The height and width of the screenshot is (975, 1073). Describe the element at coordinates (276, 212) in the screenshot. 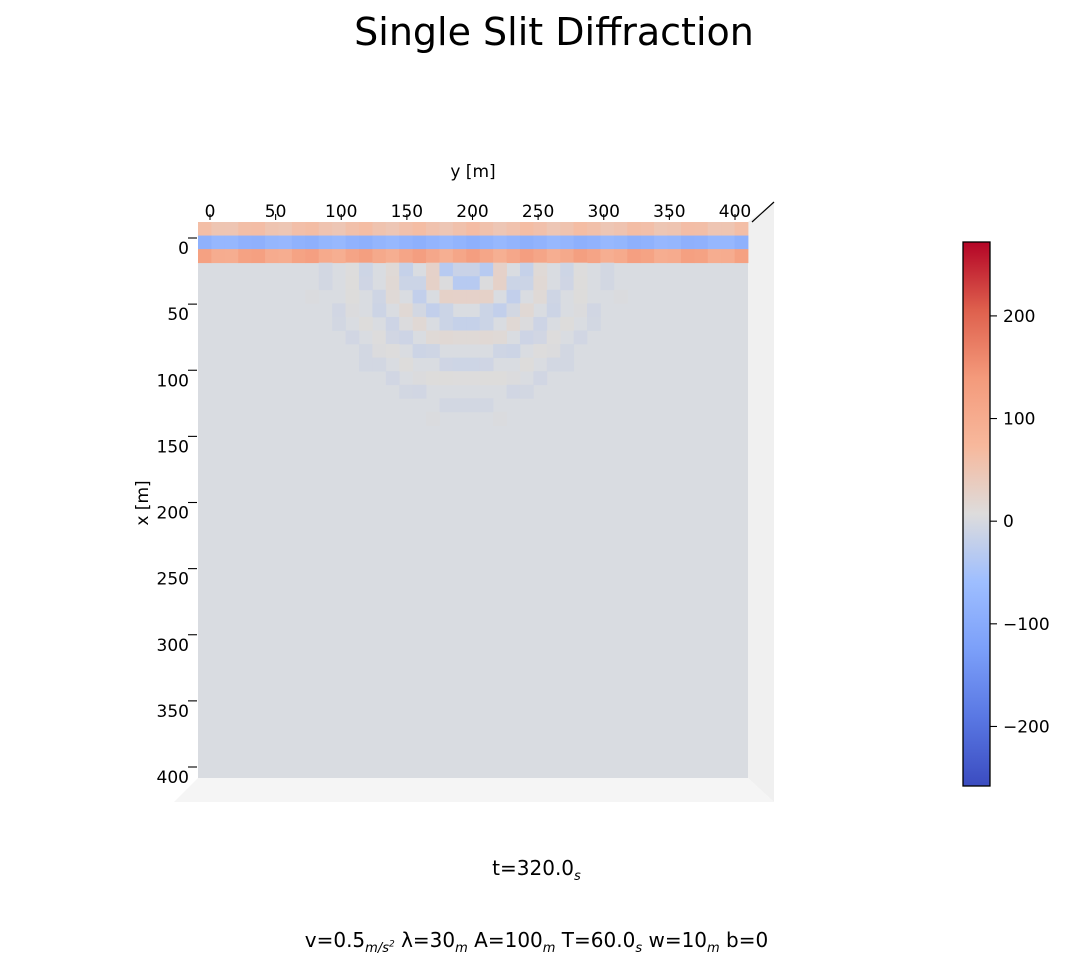

I see `x-tick-label: 50` at that location.